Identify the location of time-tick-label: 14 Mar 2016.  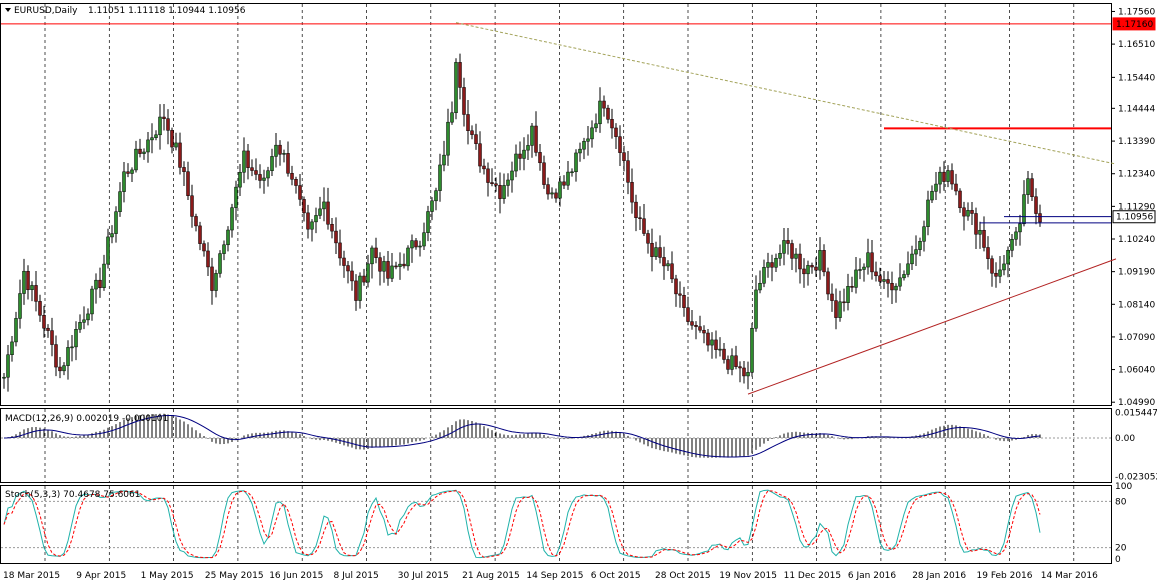
(1069, 576).